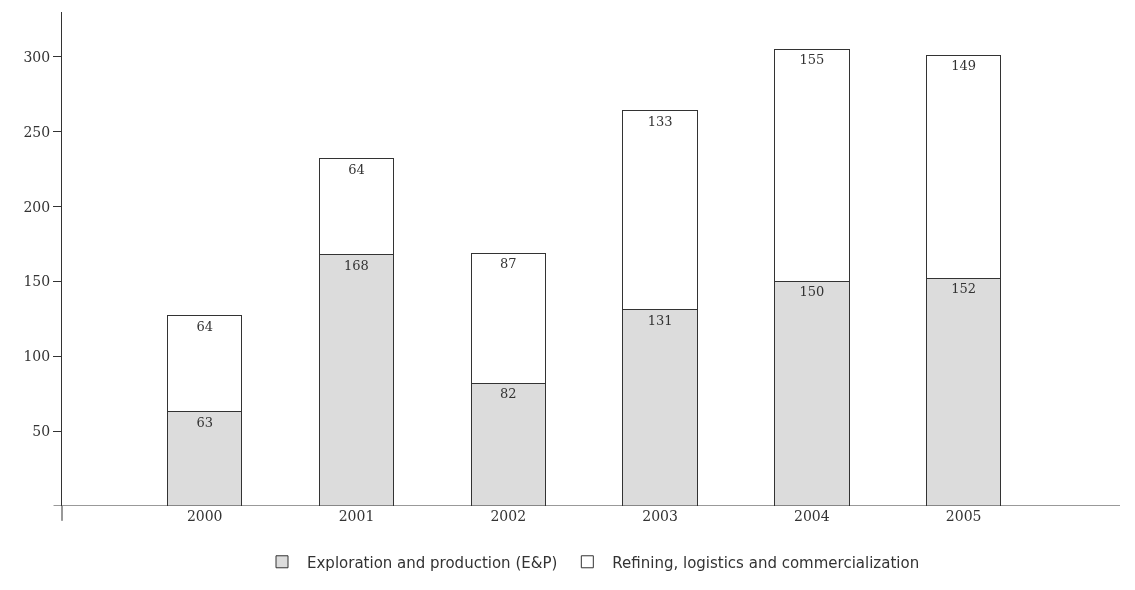  Describe the element at coordinates (963, 516) in the screenshot. I see `x-tick-label: 2005` at that location.